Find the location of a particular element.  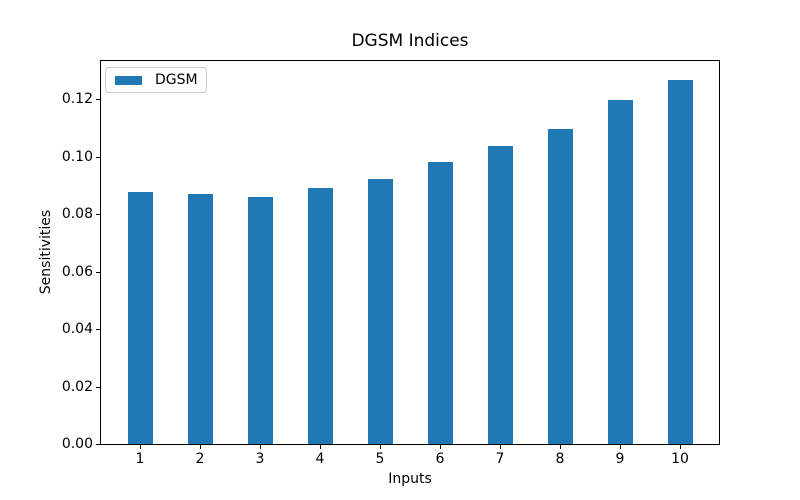

x-axis-label: Inputs is located at coordinates (410, 479).